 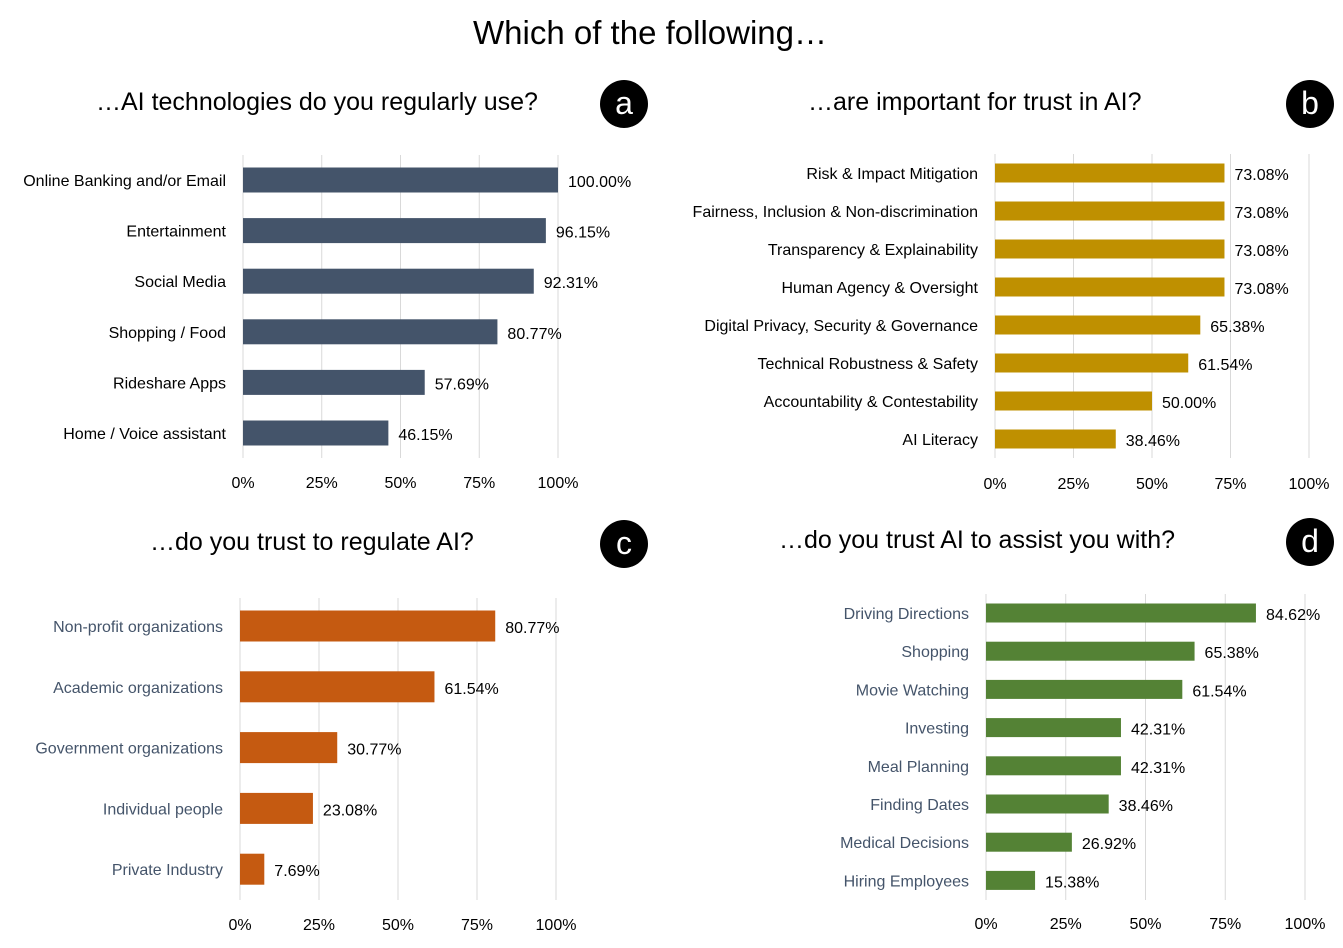 I want to click on panel-d-badge: d, so click(x=1310, y=542).